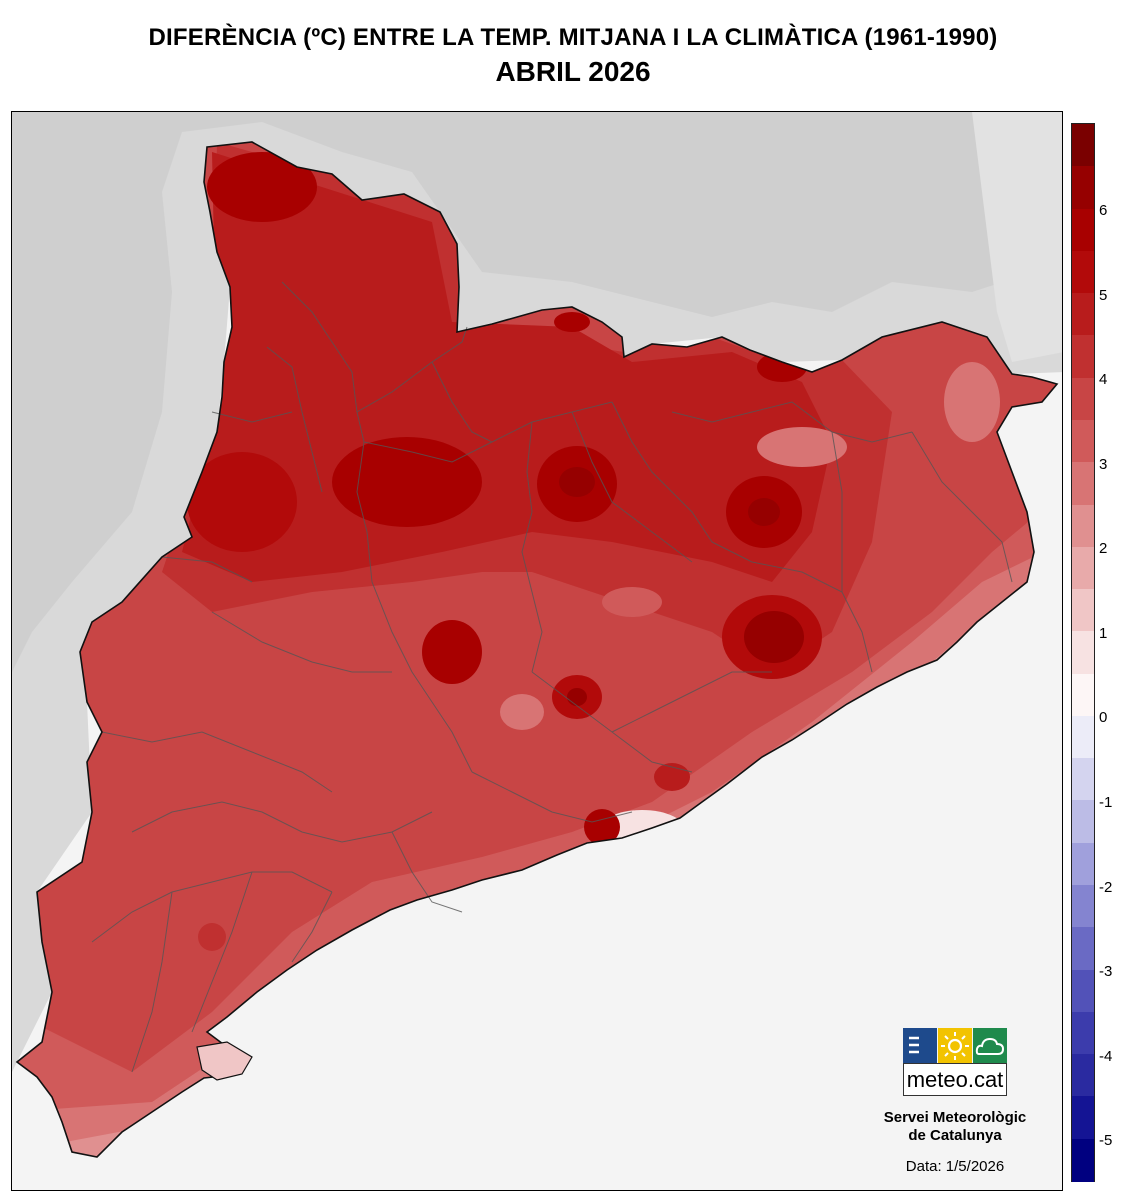 This screenshot has width=1146, height=1200. What do you see at coordinates (1106, 887) in the screenshot?
I see `legend-tick-label: -2` at bounding box center [1106, 887].